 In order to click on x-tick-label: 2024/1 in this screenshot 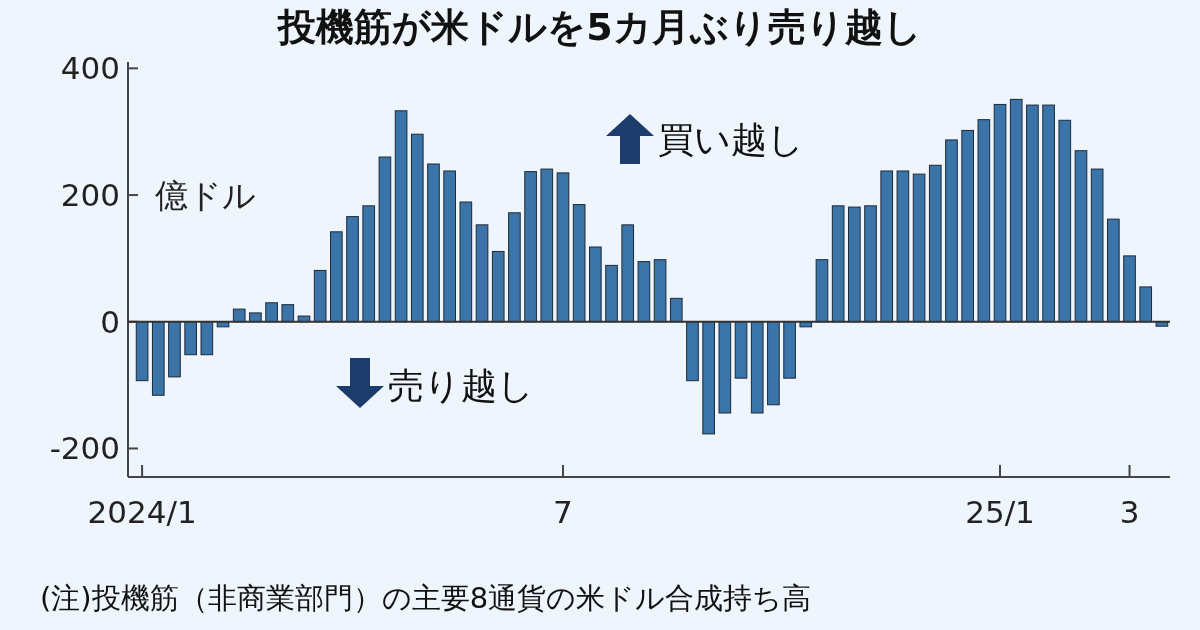, I will do `click(142, 512)`.